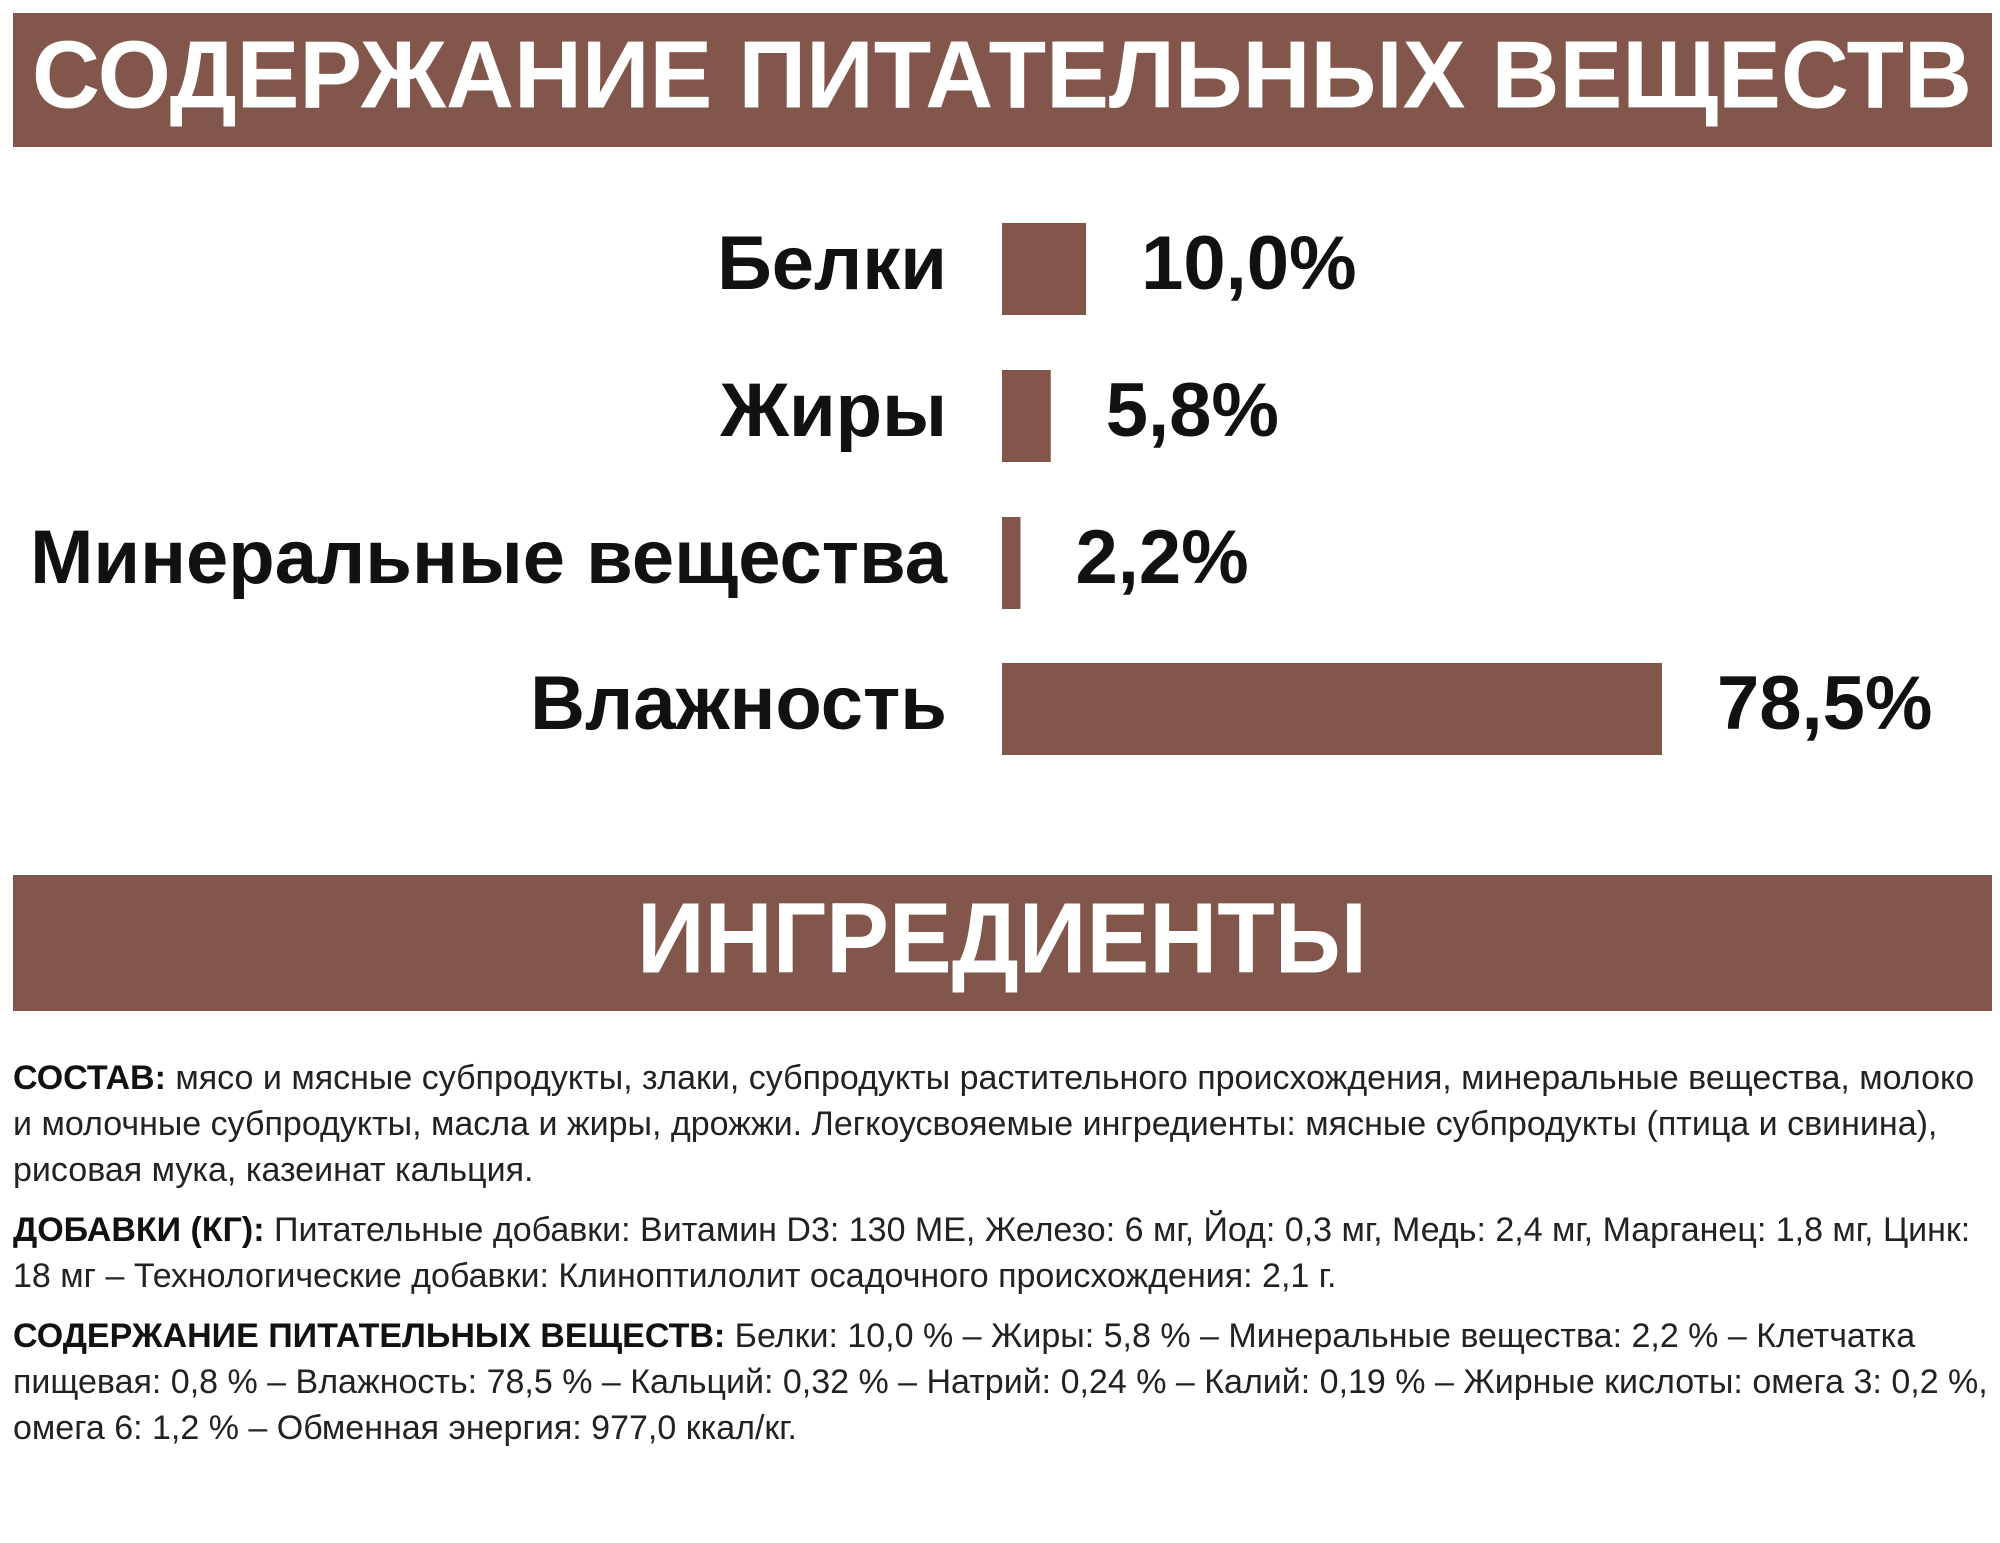 This screenshot has height=1543, width=2000. I want to click on category-label: Влажность, so click(738, 703).